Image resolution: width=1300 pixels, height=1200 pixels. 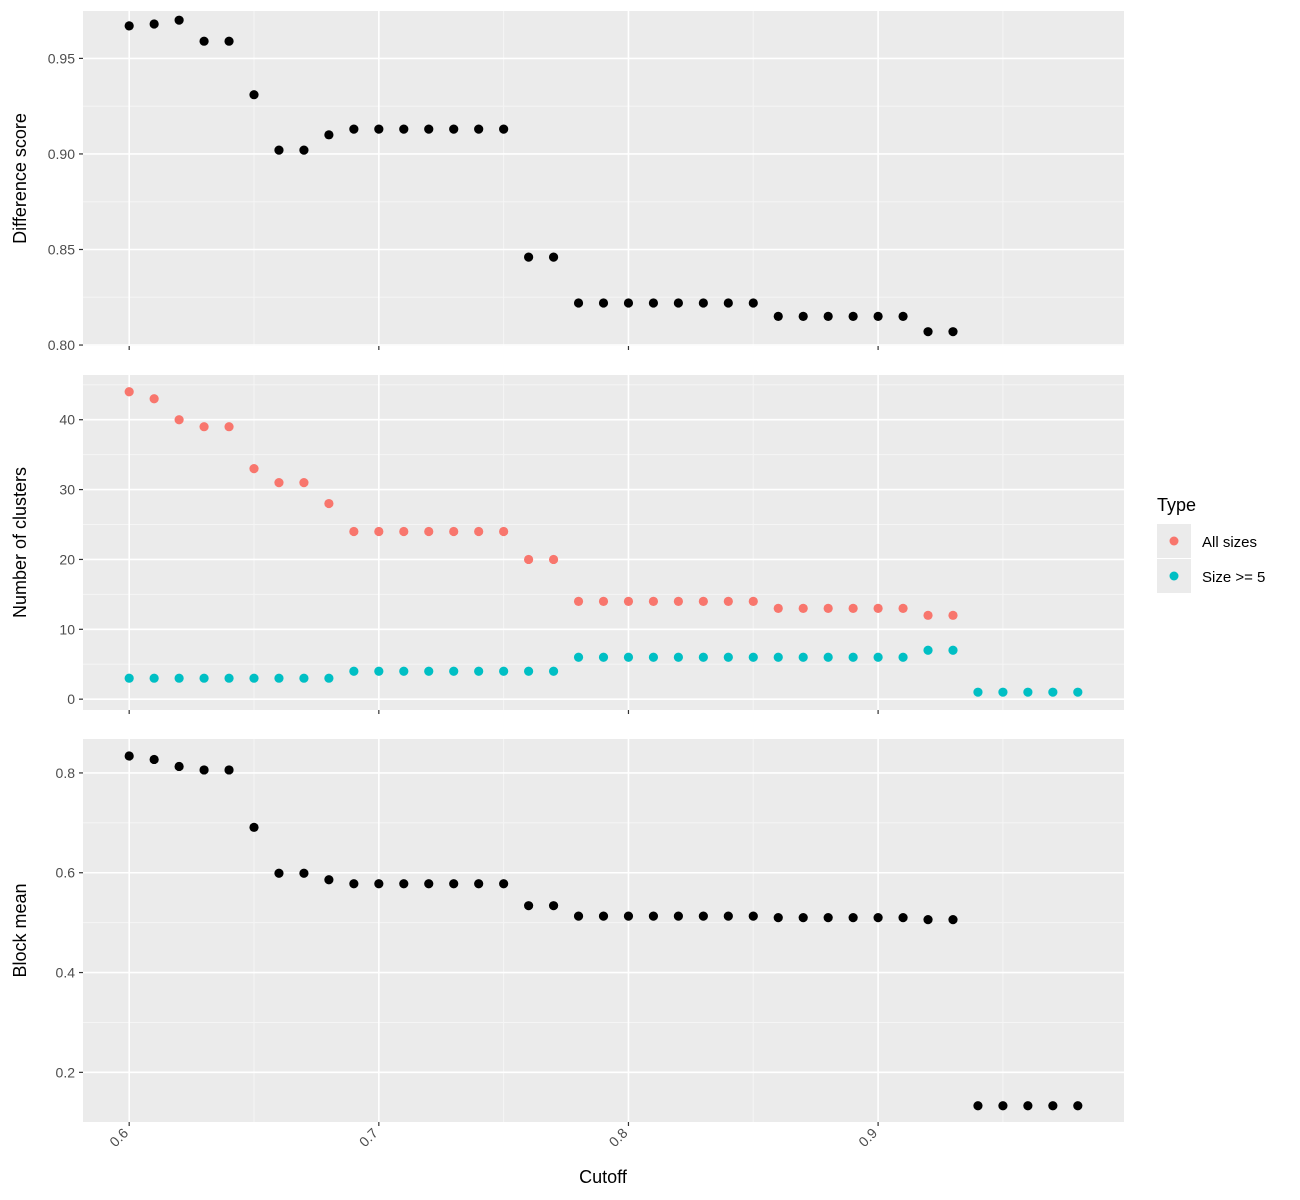 What do you see at coordinates (66, 973) in the screenshot?
I see `y-tick-label: 0.4` at bounding box center [66, 973].